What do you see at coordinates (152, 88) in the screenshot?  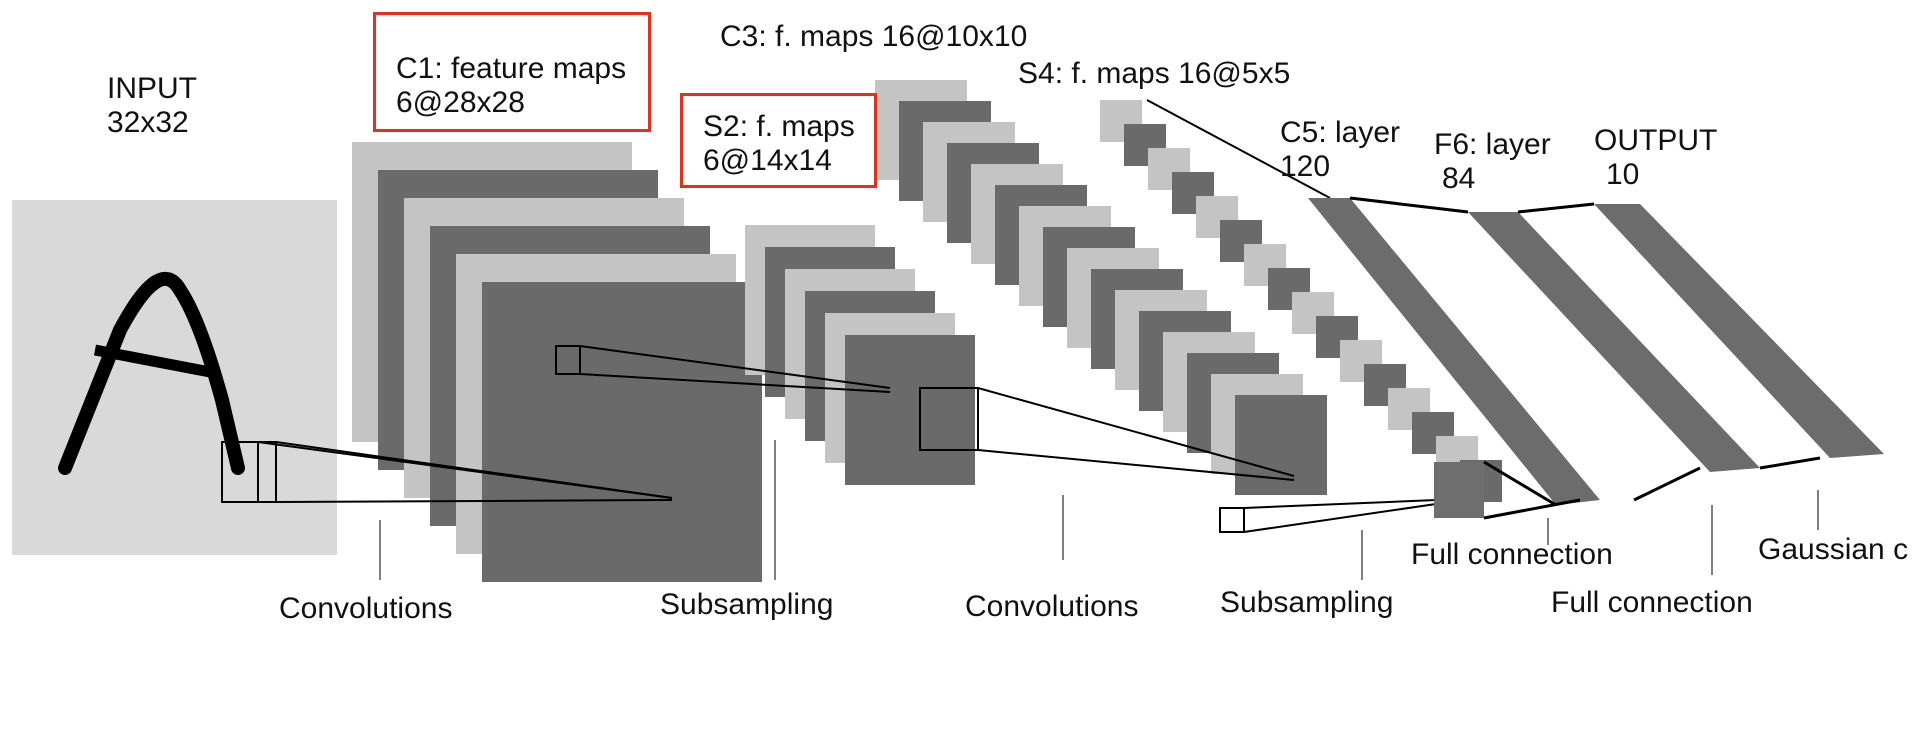 I see `input-name: INPUT` at bounding box center [152, 88].